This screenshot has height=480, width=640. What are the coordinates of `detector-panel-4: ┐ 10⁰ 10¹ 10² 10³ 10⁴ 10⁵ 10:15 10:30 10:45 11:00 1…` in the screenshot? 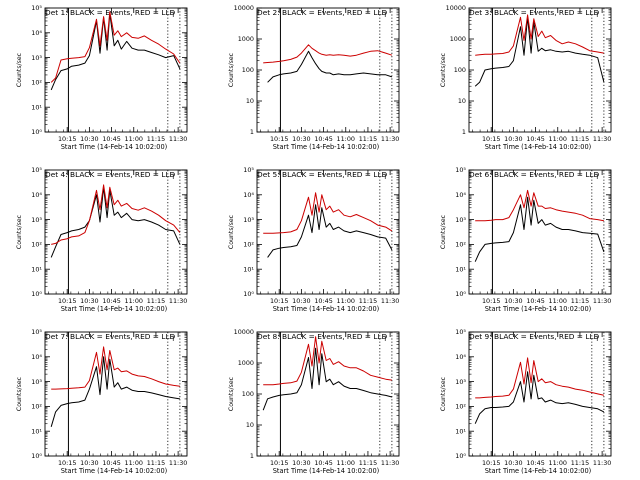 It's located at (102, 239).